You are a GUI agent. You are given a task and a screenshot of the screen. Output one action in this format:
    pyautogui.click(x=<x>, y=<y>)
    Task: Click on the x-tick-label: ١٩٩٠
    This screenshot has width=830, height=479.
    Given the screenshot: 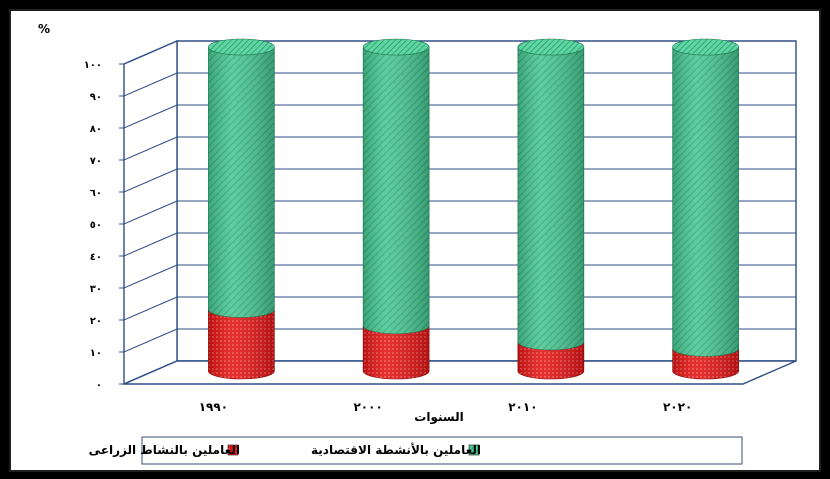 What is the action you would take?
    pyautogui.click(x=213, y=407)
    